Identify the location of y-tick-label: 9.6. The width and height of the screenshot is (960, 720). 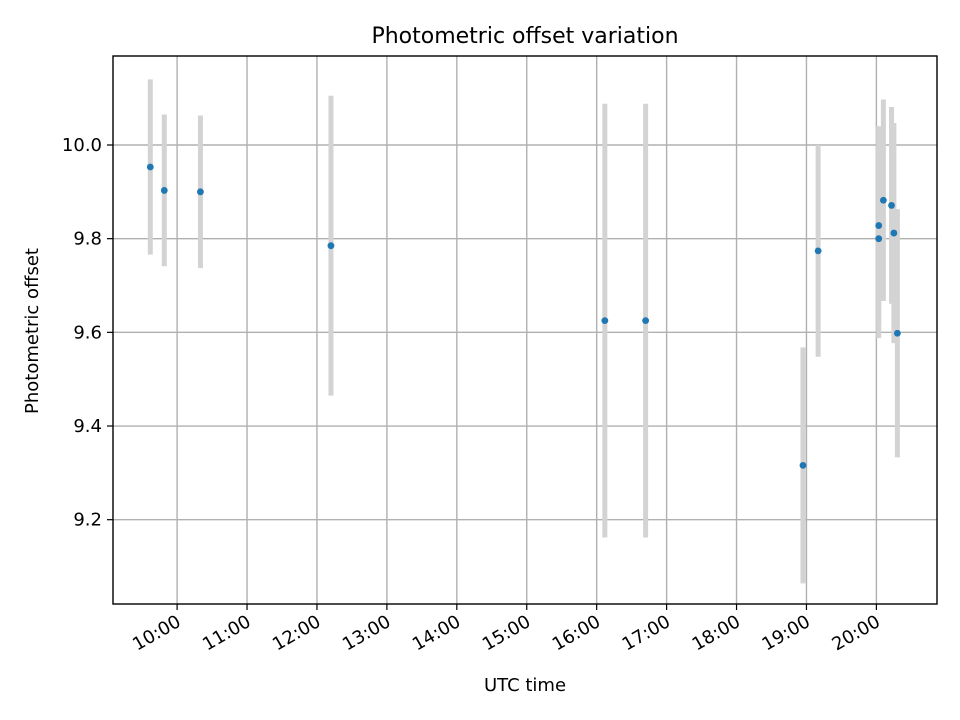
(87, 332).